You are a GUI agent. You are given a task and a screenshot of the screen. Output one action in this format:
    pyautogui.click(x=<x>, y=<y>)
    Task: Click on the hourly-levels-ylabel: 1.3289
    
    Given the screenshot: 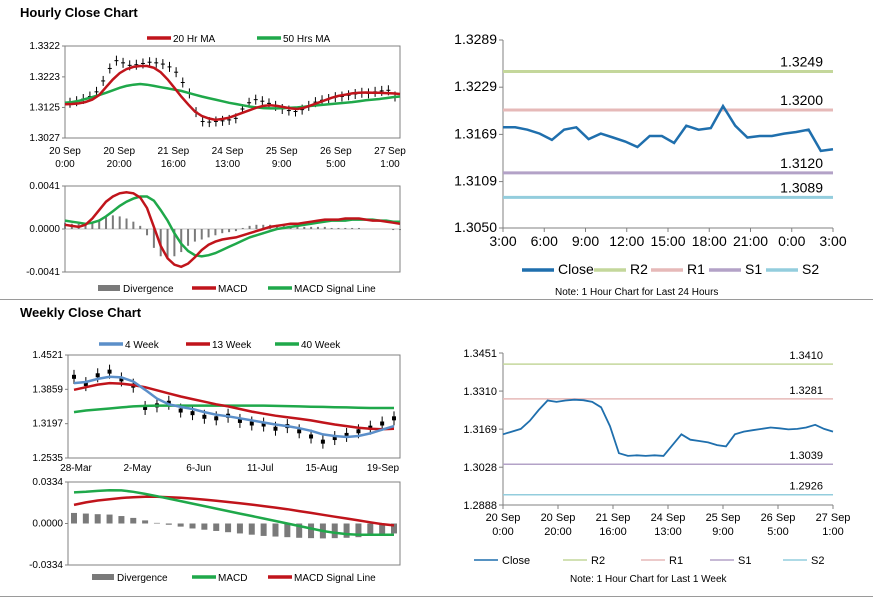 What is the action you would take?
    pyautogui.click(x=475, y=39)
    